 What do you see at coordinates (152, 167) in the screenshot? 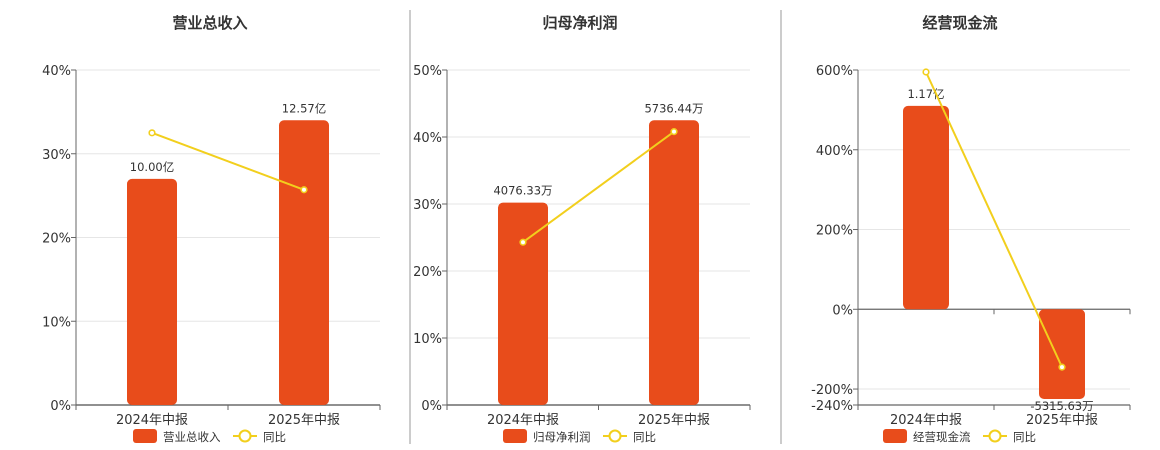
I see `bar-data-label: 10.00亿` at bounding box center [152, 167].